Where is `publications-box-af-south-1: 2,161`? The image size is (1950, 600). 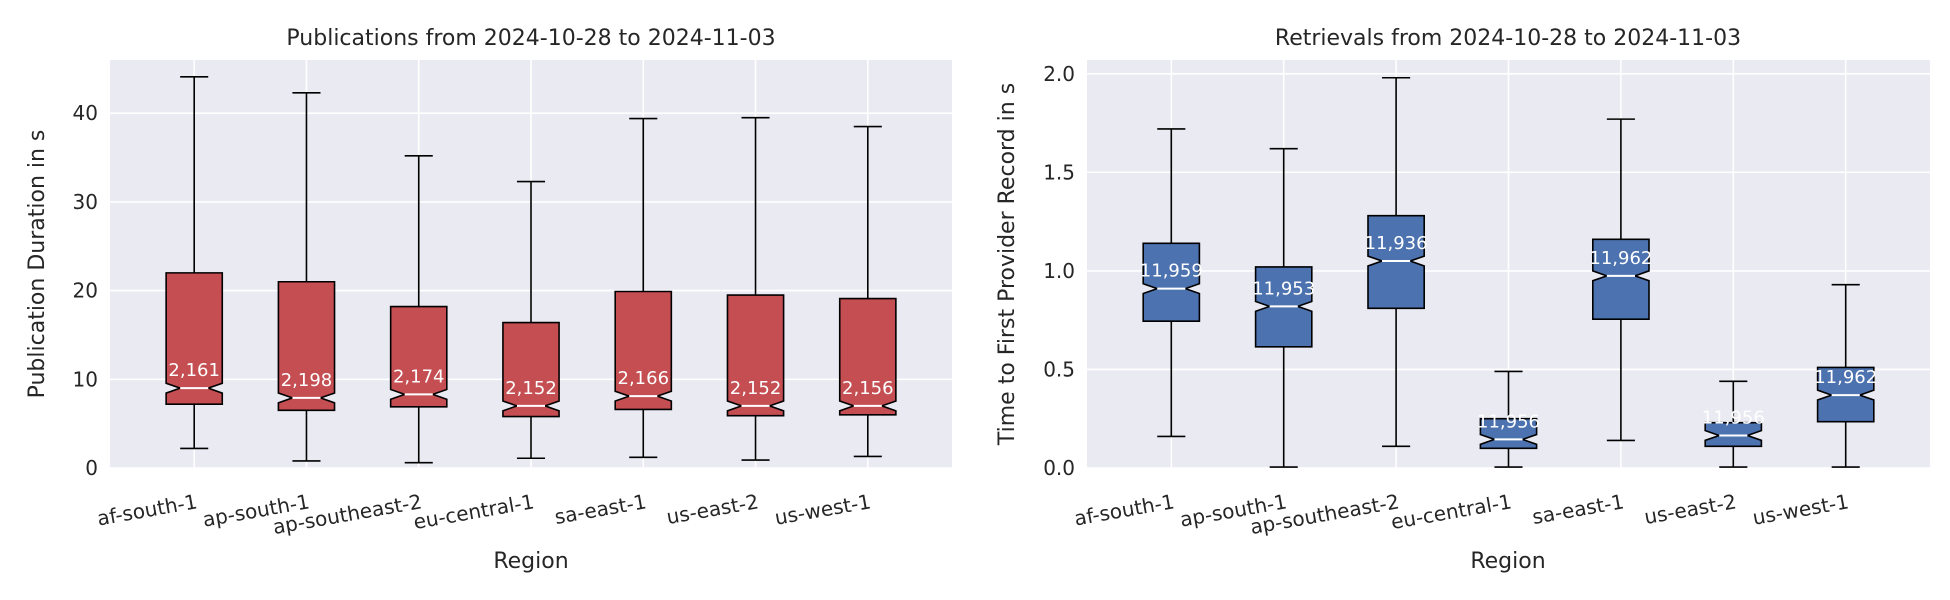 publications-box-af-south-1: 2,161 is located at coordinates (194, 263).